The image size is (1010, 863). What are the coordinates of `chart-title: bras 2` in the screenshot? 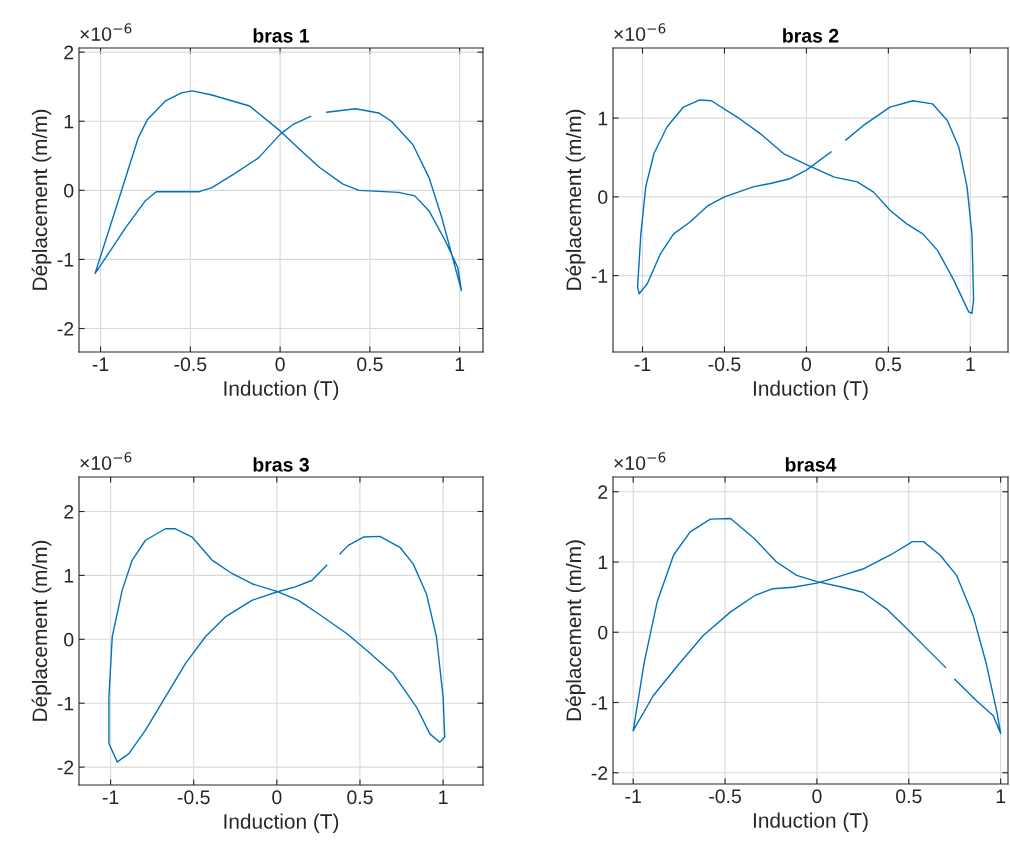 It's located at (811, 35).